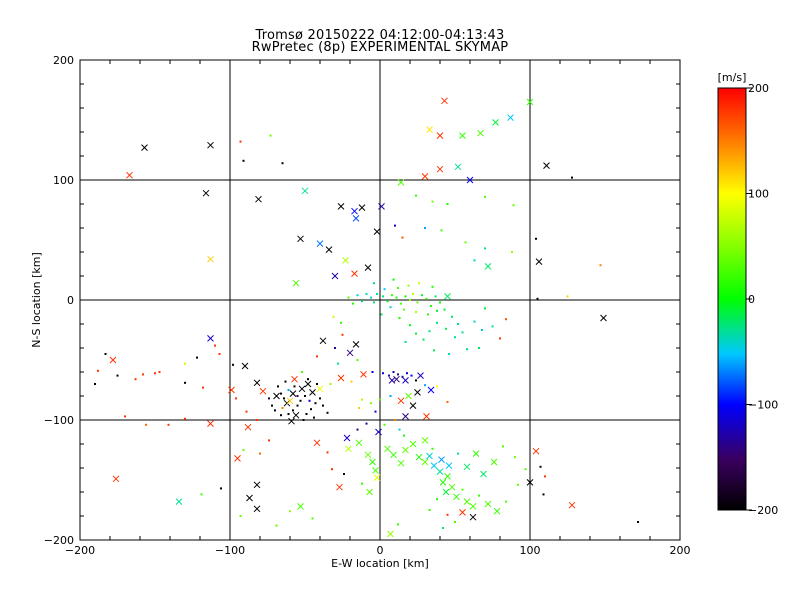 This screenshot has height=600, width=800. What do you see at coordinates (732, 77) in the screenshot?
I see `colorbar-label: [m/s]` at bounding box center [732, 77].